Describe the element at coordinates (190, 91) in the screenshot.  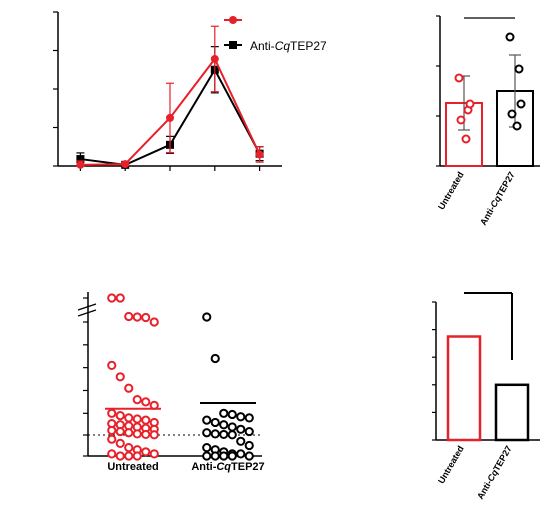
I see `panel-a: Anti-CqTEP27` at that location.